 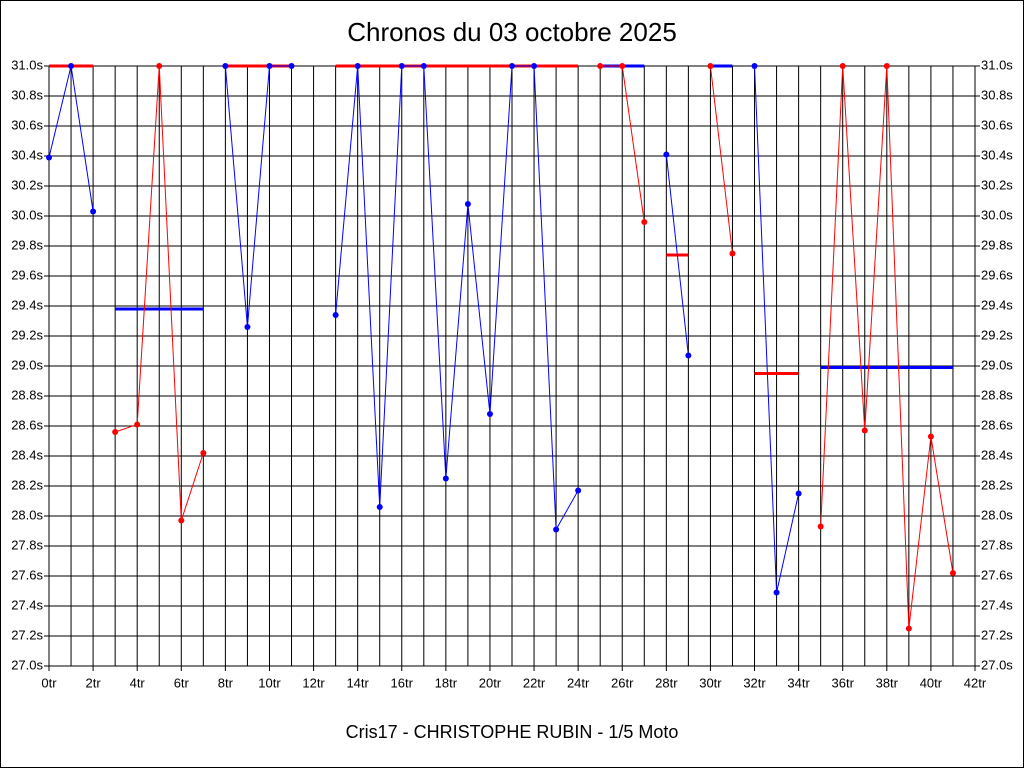 I want to click on y-tick-label: 29.0s, so click(x=27, y=364).